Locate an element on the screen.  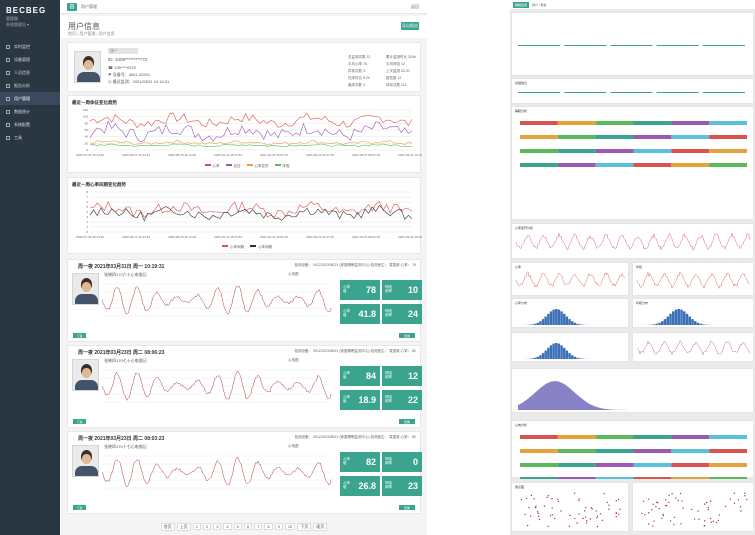
sidebar-item-2: 人员信息 is located at coordinates (30, 72).